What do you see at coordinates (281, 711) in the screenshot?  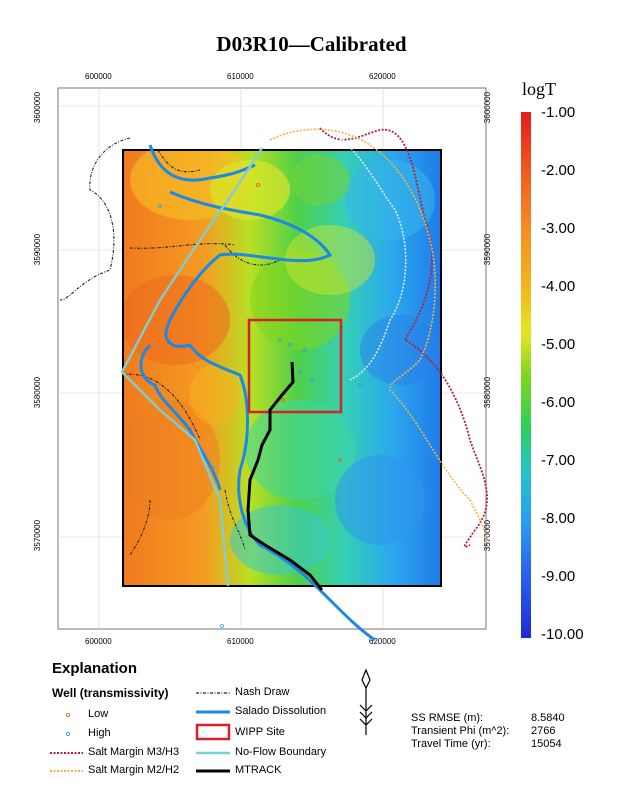 I see `legend-salado-label: Salado Dissolution` at bounding box center [281, 711].